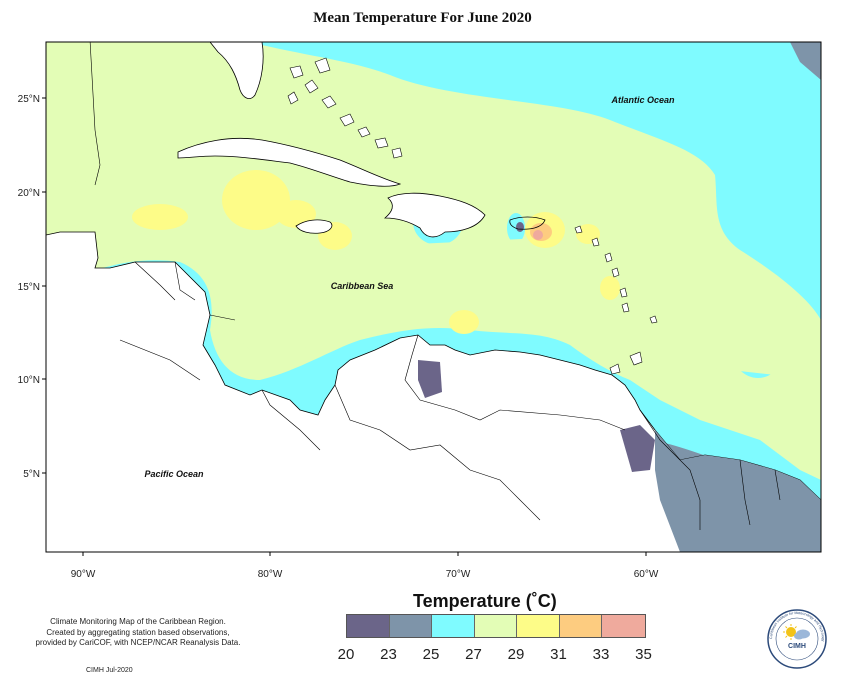 The image size is (845, 684). I want to click on lon-tick-90w: 90°W, so click(83, 574).